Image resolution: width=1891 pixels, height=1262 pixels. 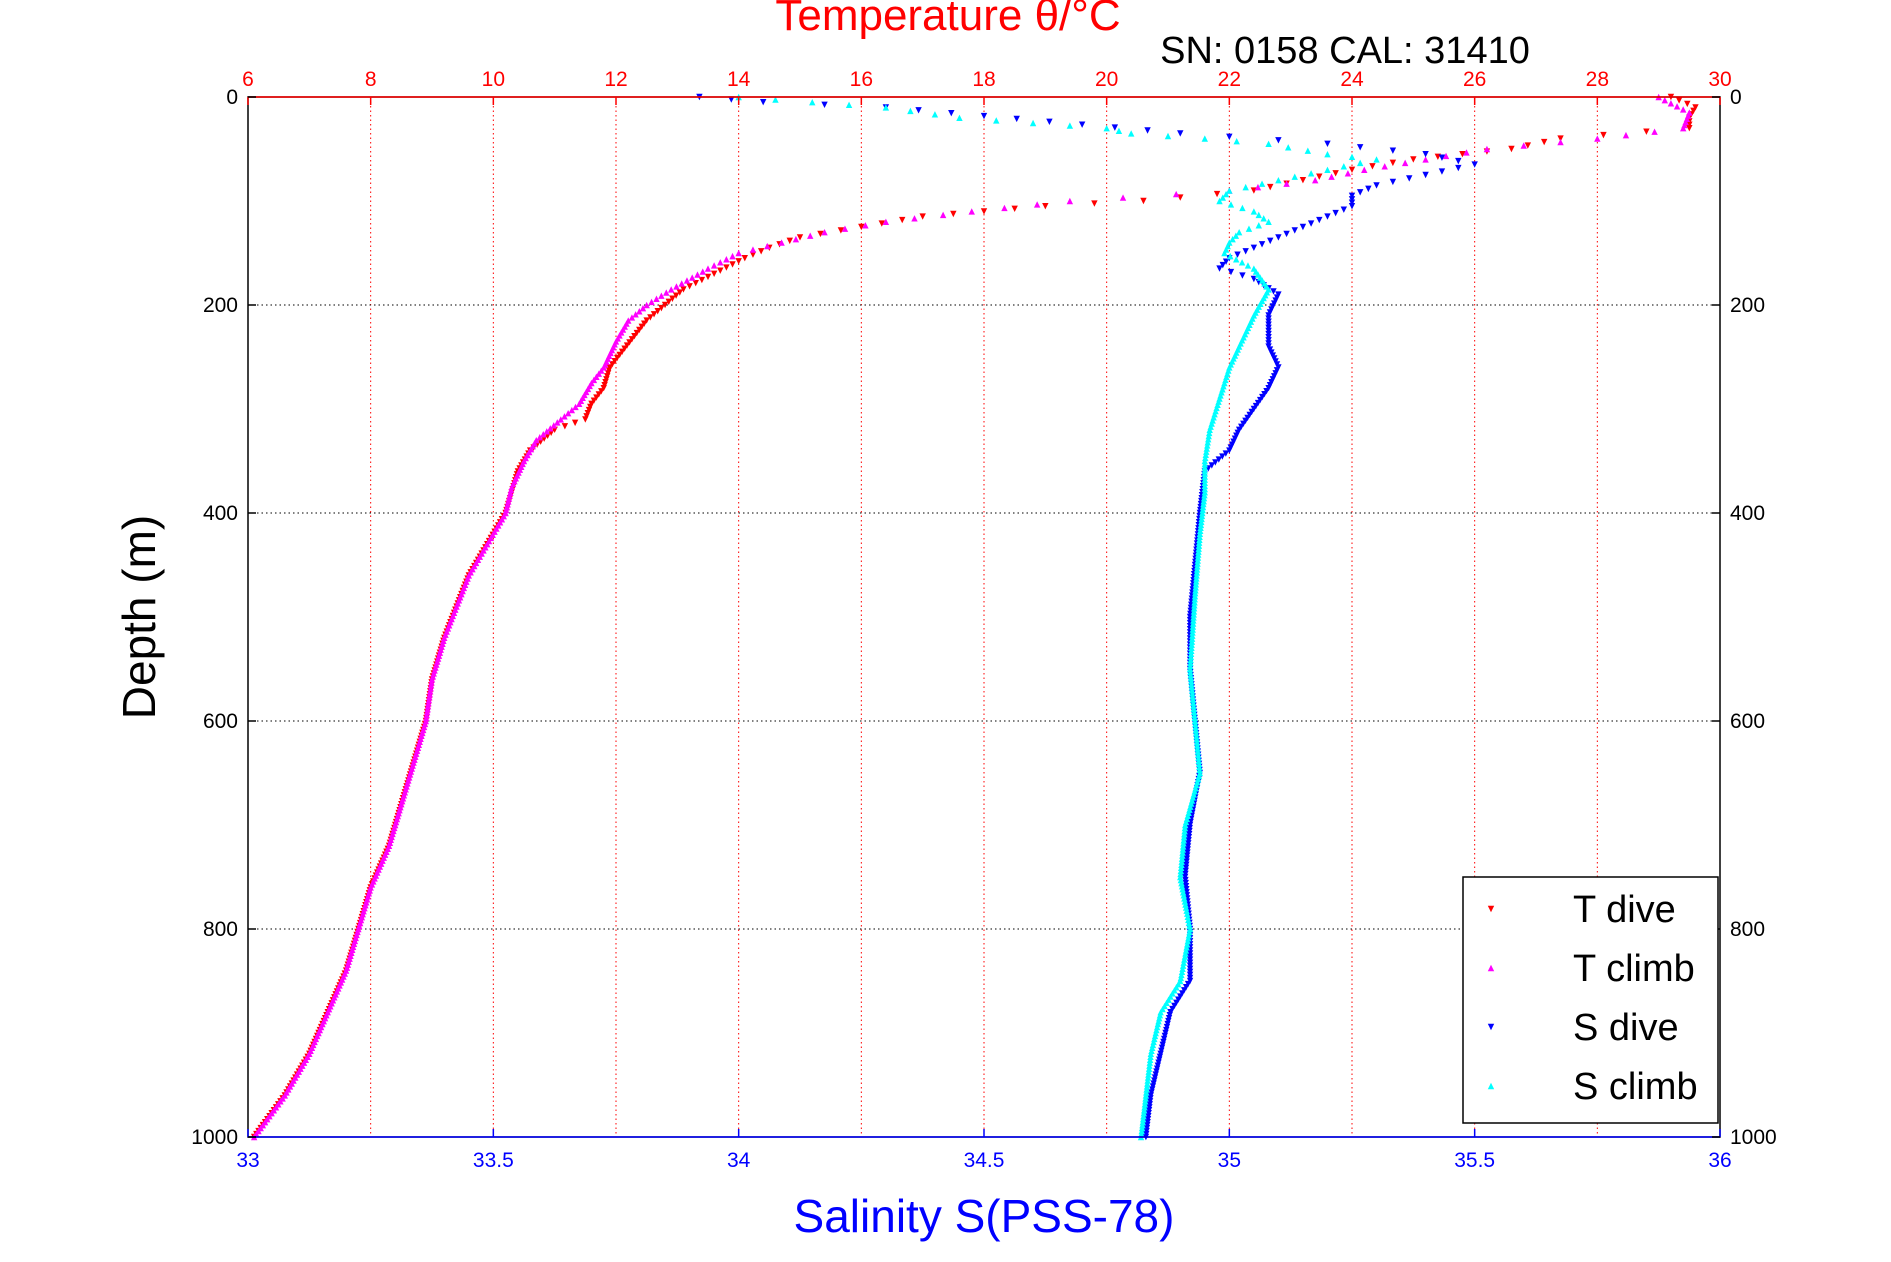 What do you see at coordinates (1352, 79) in the screenshot?
I see `temperature-tick-label: 24` at bounding box center [1352, 79].